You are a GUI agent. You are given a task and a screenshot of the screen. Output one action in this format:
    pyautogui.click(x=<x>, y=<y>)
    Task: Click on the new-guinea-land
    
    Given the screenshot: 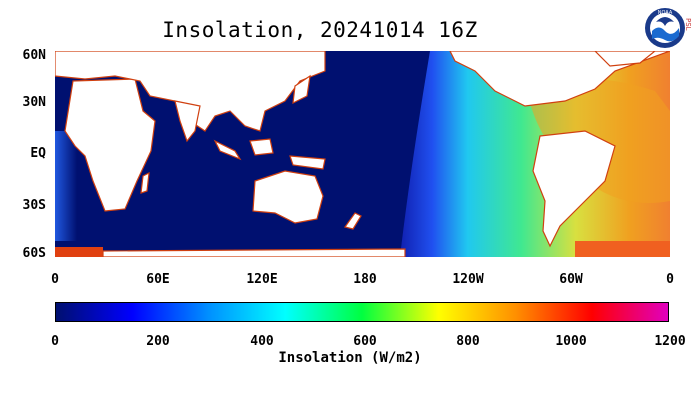 What is the action you would take?
    pyautogui.click(x=307, y=162)
    